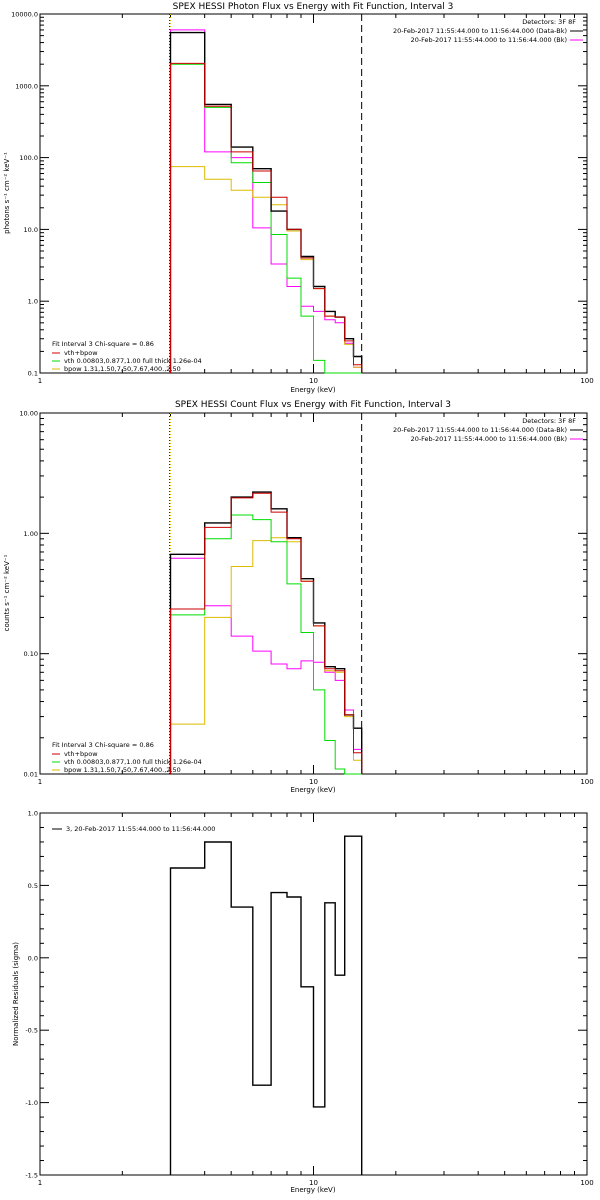  I want to click on count-flux-y-tick-label: 1.00, so click(31, 534).